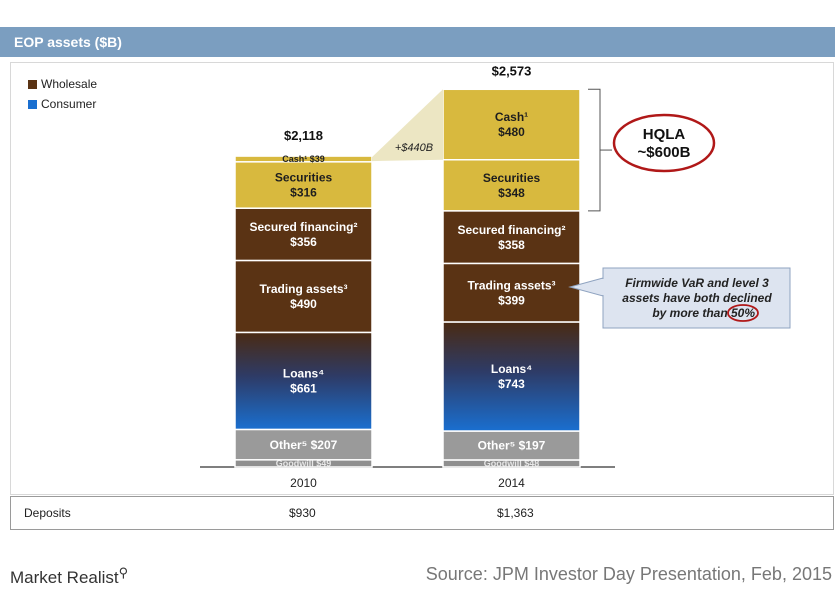 Image resolution: width=840 pixels, height=600 pixels. What do you see at coordinates (68, 42) in the screenshot?
I see `chart-header-title: EOP assets ($B)` at bounding box center [68, 42].